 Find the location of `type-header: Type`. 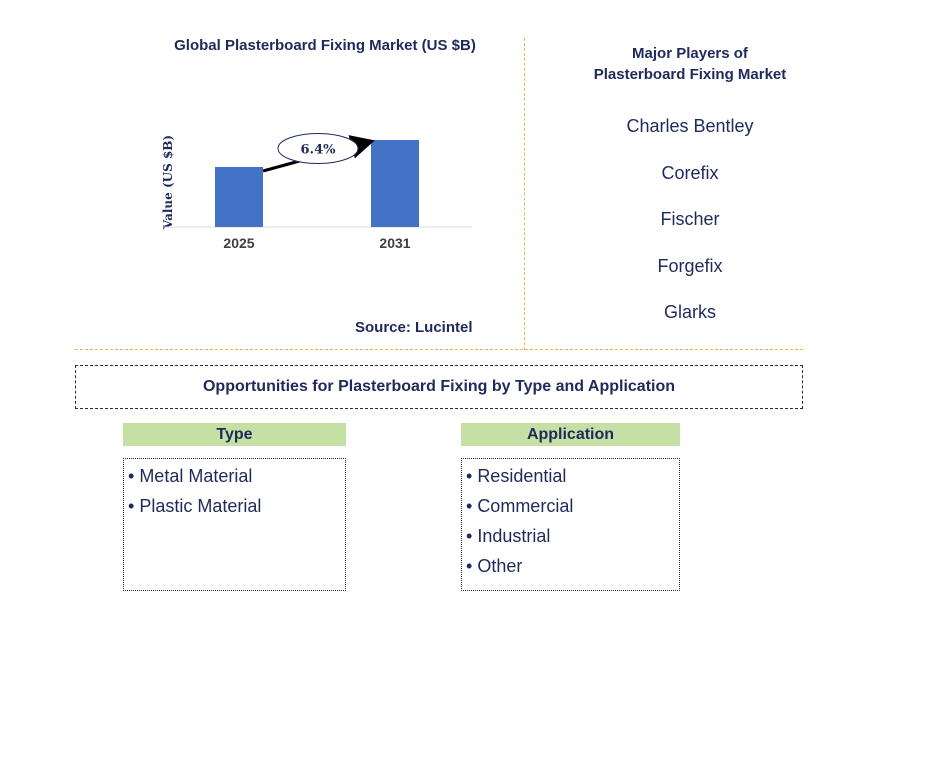

type-header: Type is located at coordinates (234, 434).